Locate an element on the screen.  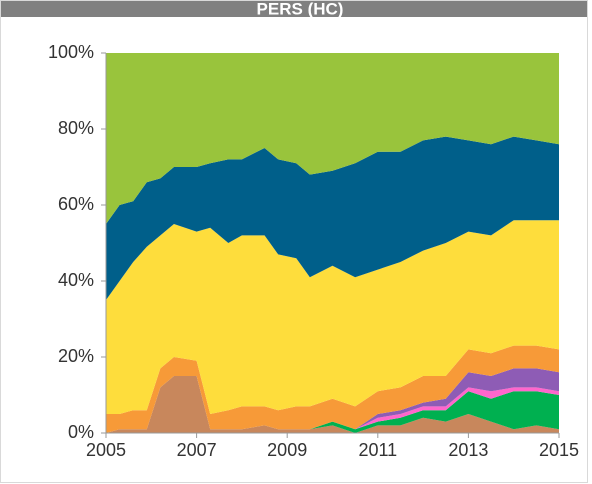
title-bar is located at coordinates (294, 9).